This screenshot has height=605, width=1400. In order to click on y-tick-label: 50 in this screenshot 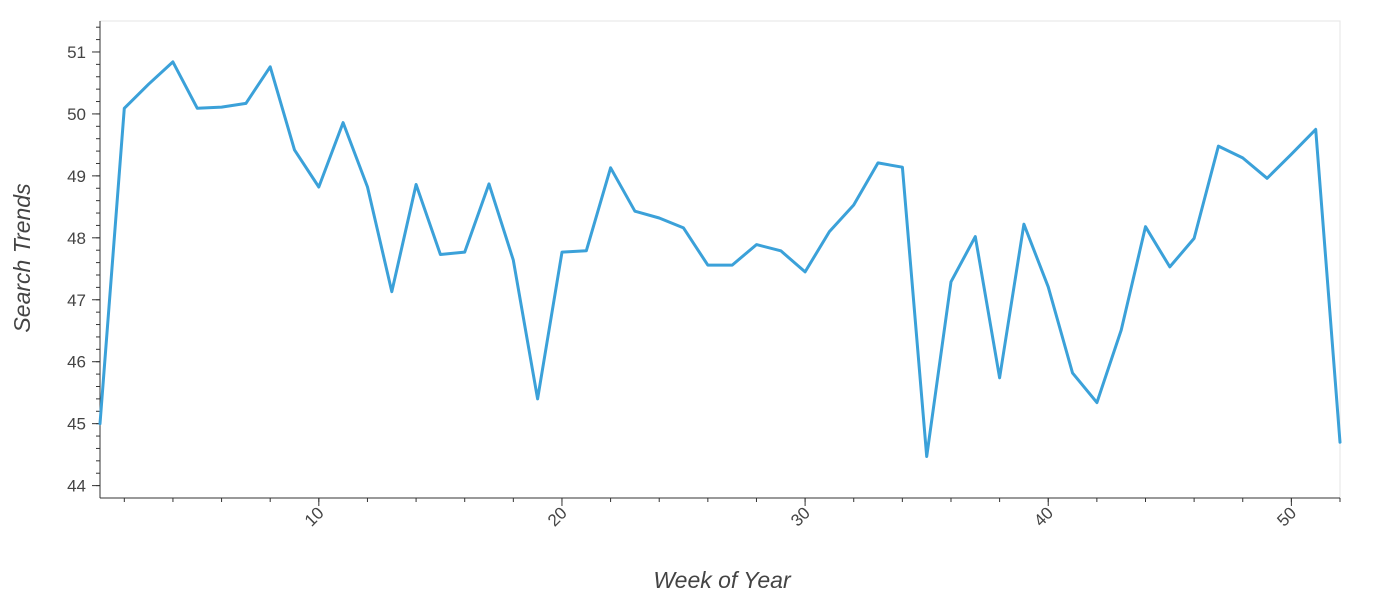, I will do `click(76, 114)`.